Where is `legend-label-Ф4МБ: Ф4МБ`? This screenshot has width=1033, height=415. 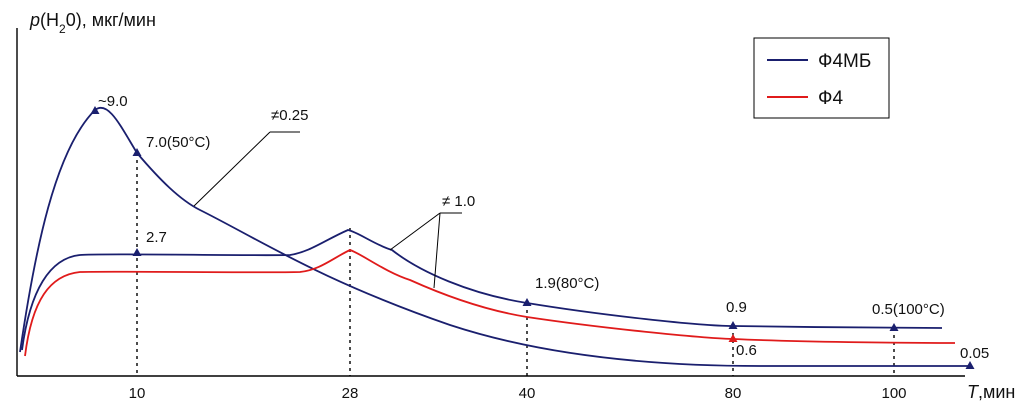 legend-label-Ф4МБ: Ф4МБ is located at coordinates (844, 61).